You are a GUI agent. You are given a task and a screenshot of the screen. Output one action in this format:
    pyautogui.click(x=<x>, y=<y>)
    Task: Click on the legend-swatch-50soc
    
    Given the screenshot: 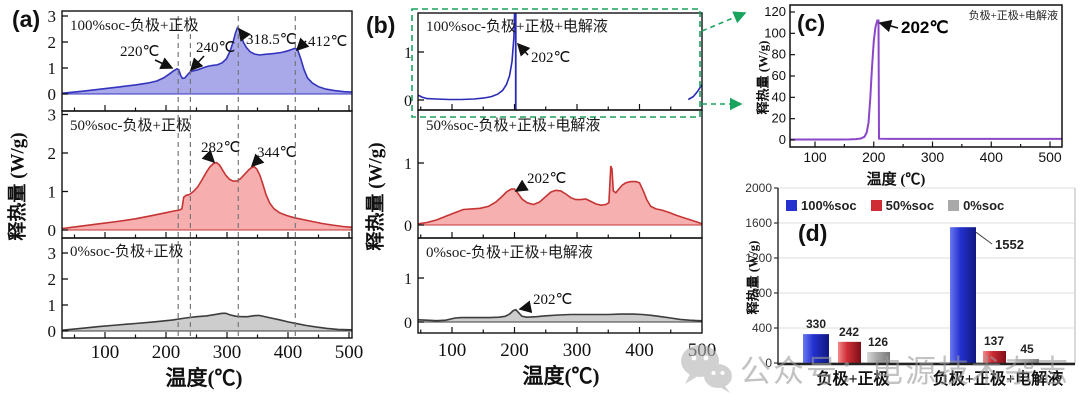 What is the action you would take?
    pyautogui.click(x=876, y=205)
    